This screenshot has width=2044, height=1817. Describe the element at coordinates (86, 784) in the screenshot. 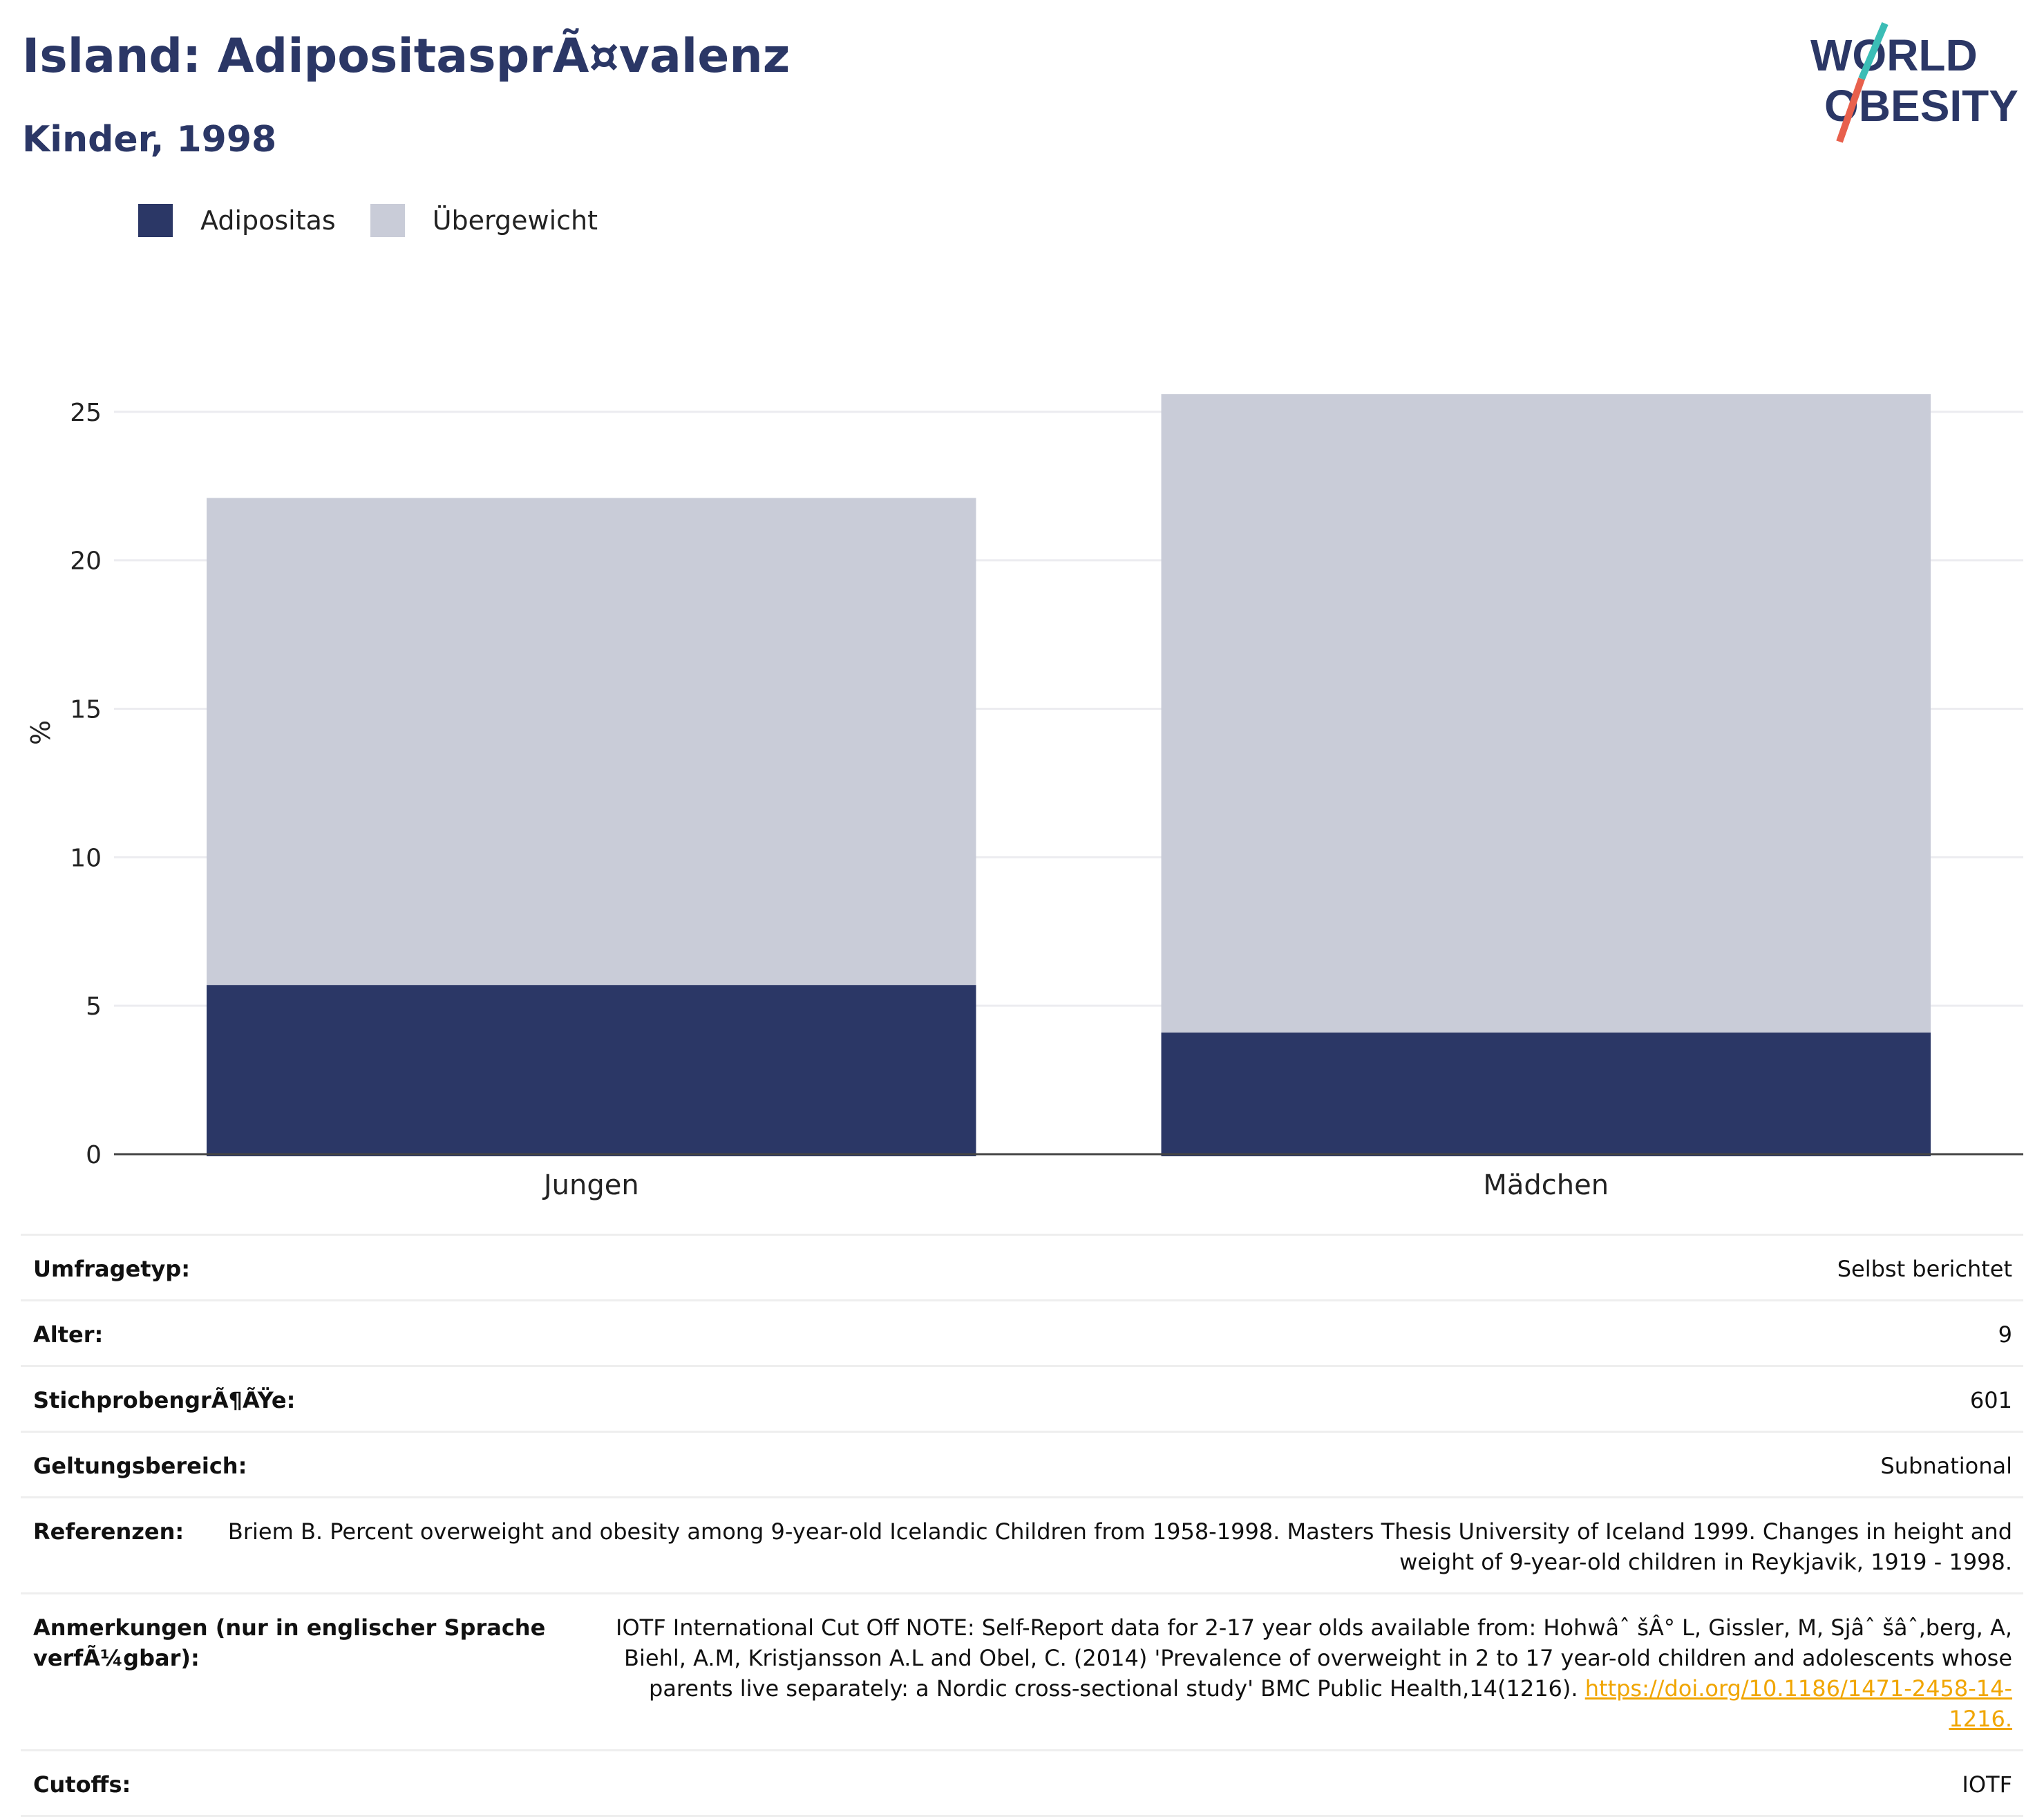

I see `y-tick-labels: 0 5 10 15 20 25` at that location.